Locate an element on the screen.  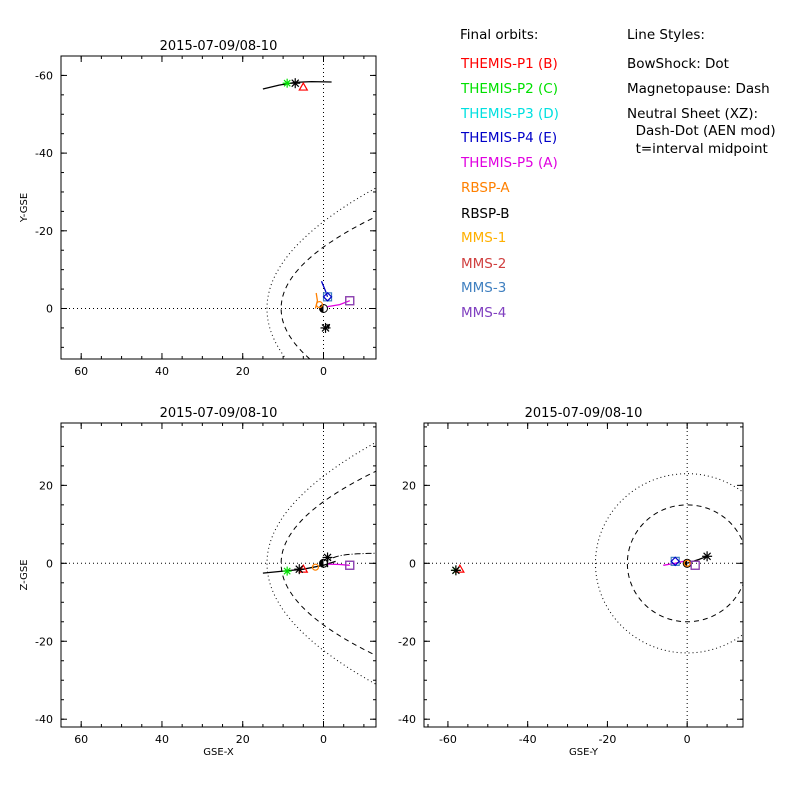
x-axis-label: GSE-X is located at coordinates (218, 752).